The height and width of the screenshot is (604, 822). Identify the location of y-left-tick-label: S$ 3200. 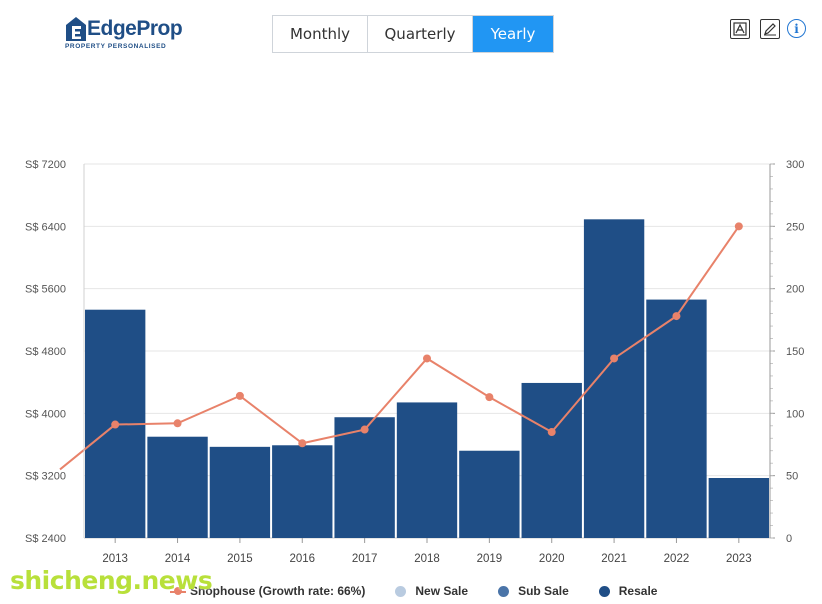
(45, 477).